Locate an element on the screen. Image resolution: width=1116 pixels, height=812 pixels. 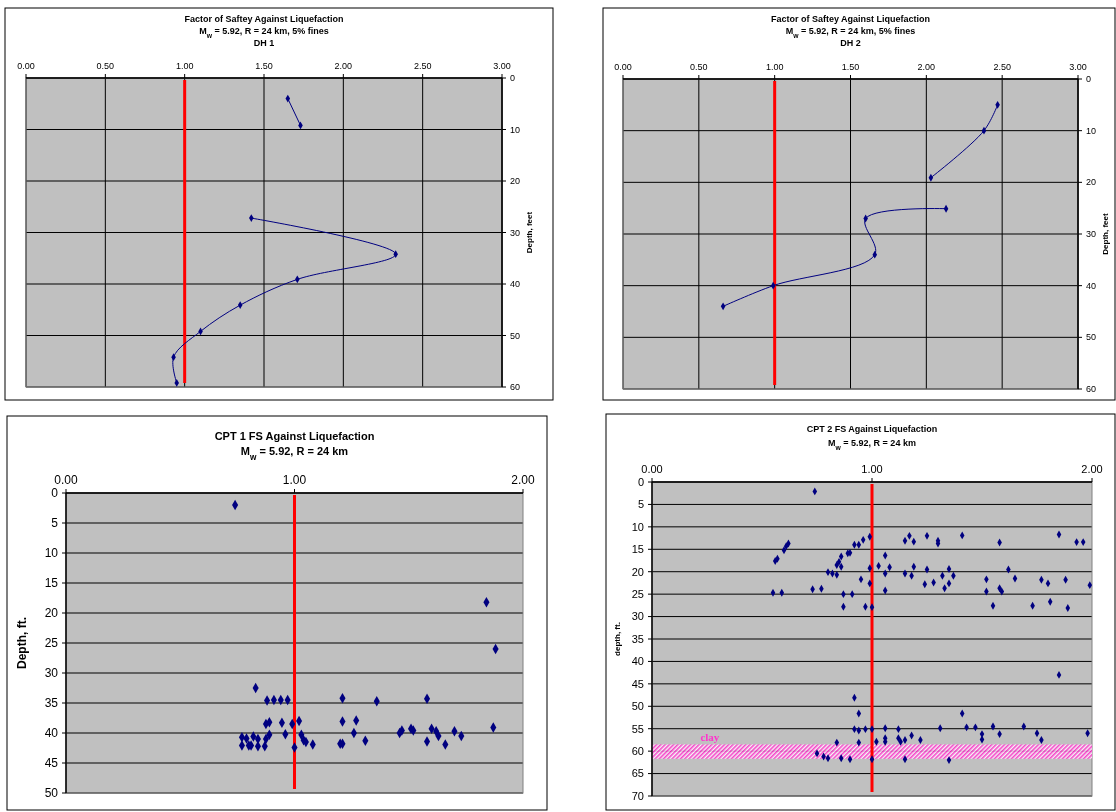
y-axis-title: depth, ft. is located at coordinates (617, 639).